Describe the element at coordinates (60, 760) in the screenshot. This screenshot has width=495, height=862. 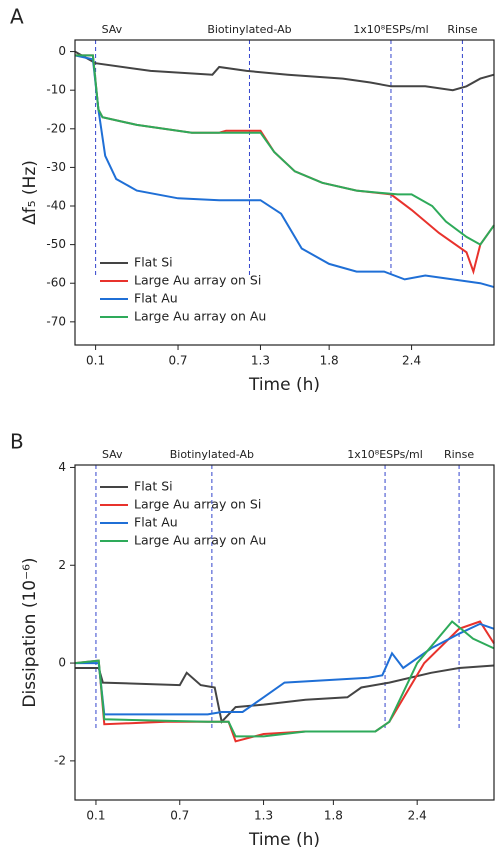
I see `y-tick-label: -2` at that location.